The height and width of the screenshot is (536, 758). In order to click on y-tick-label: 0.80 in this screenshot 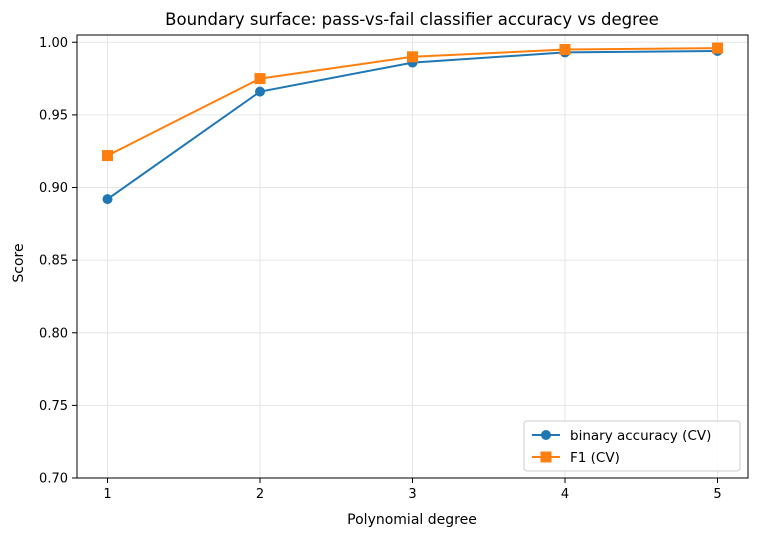, I will do `click(53, 333)`.